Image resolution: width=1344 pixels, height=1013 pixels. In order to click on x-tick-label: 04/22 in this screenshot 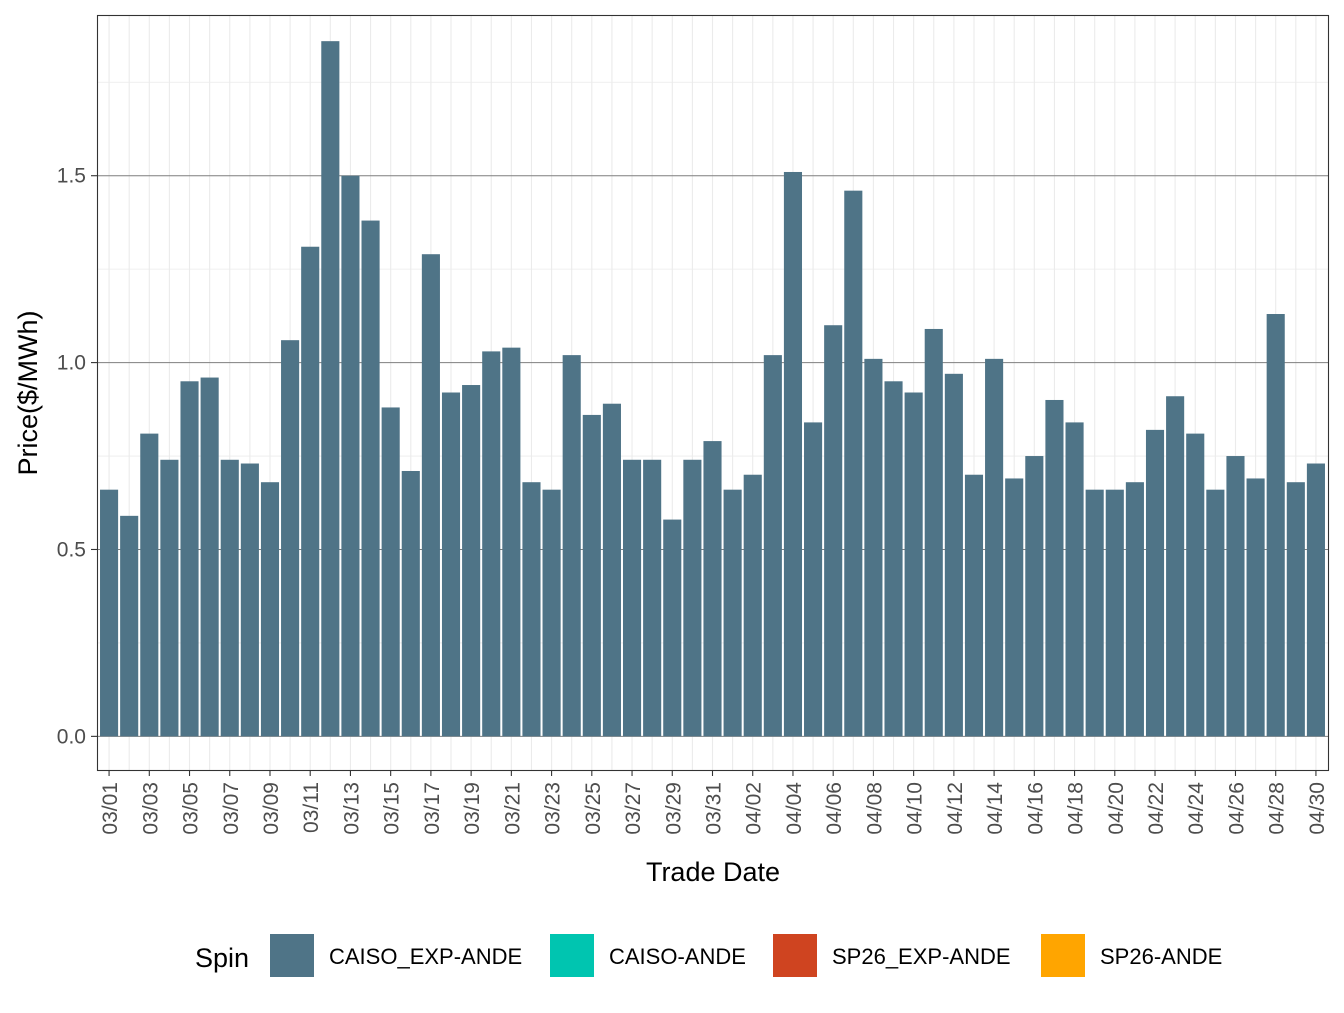, I will do `click(1156, 808)`.